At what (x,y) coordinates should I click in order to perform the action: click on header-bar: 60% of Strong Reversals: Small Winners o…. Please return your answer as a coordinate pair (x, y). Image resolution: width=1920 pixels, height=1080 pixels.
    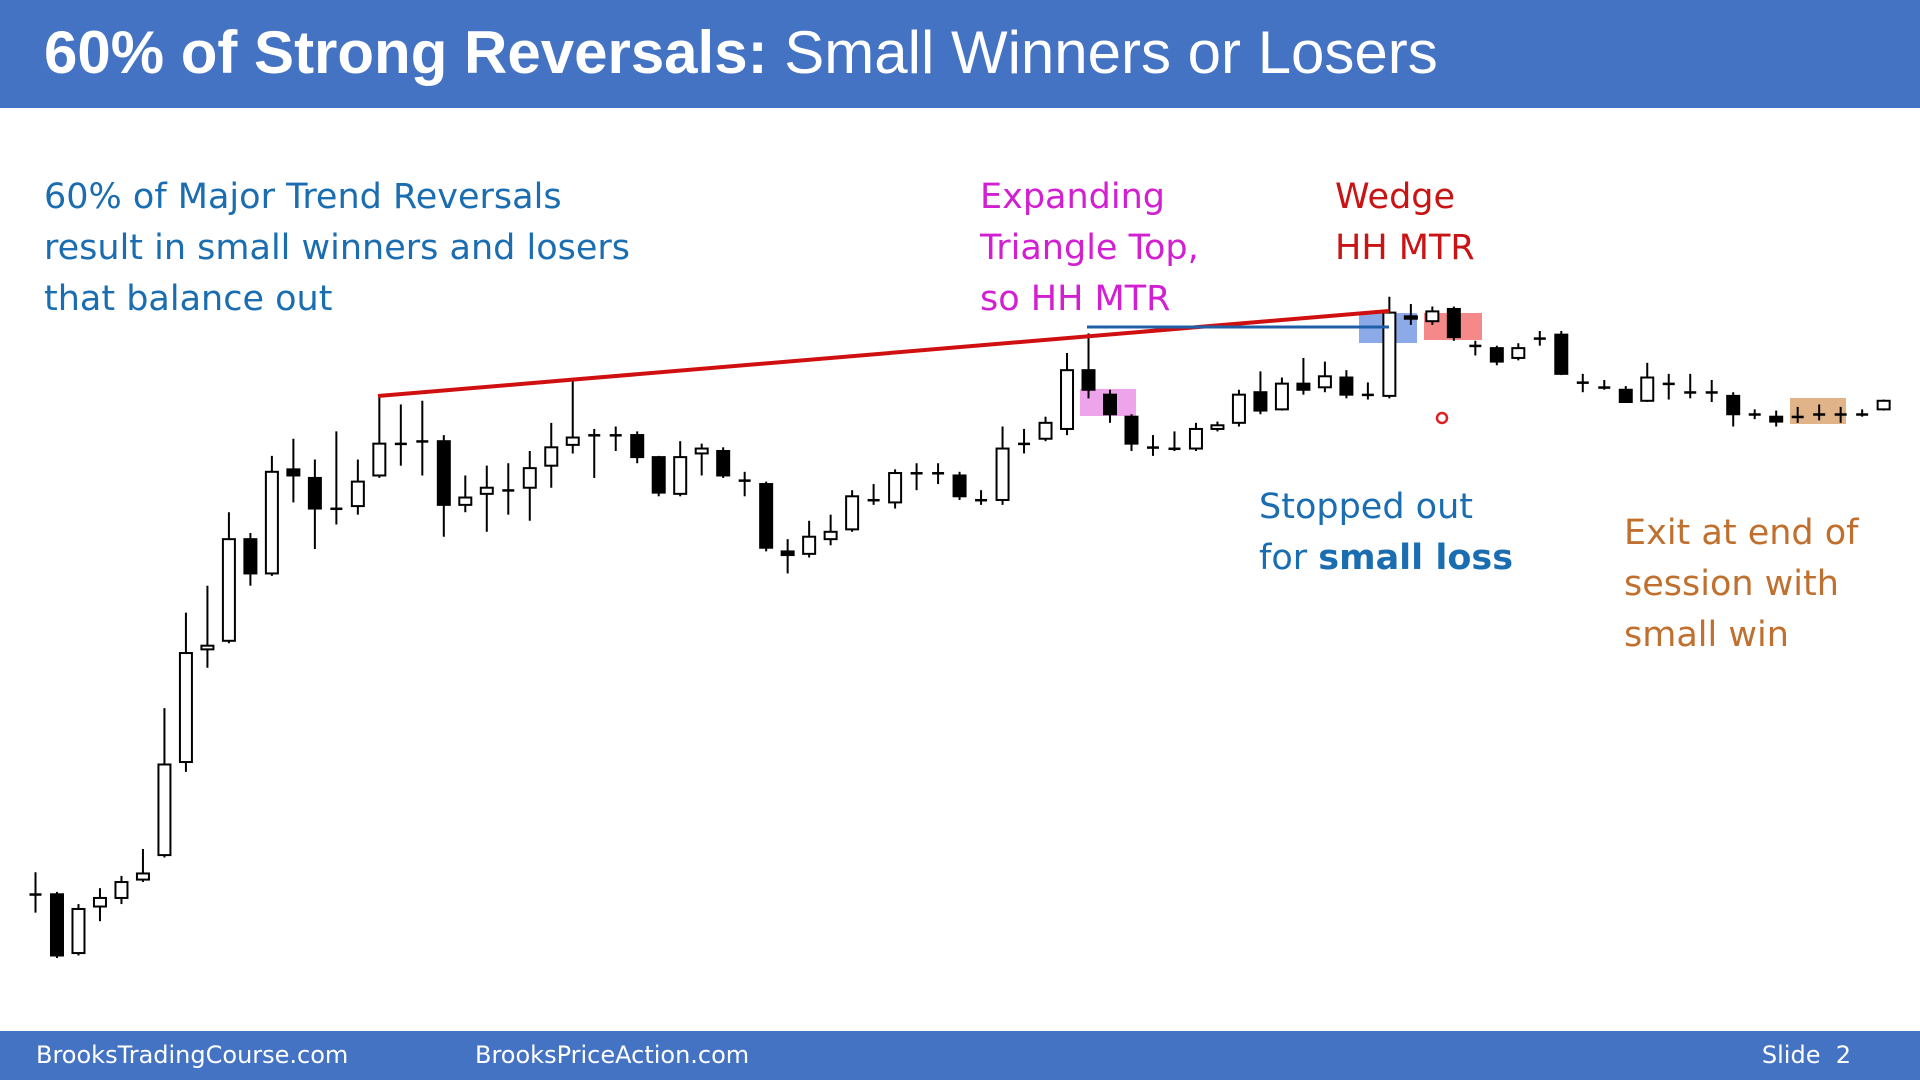
    Looking at the image, I should click on (960, 54).